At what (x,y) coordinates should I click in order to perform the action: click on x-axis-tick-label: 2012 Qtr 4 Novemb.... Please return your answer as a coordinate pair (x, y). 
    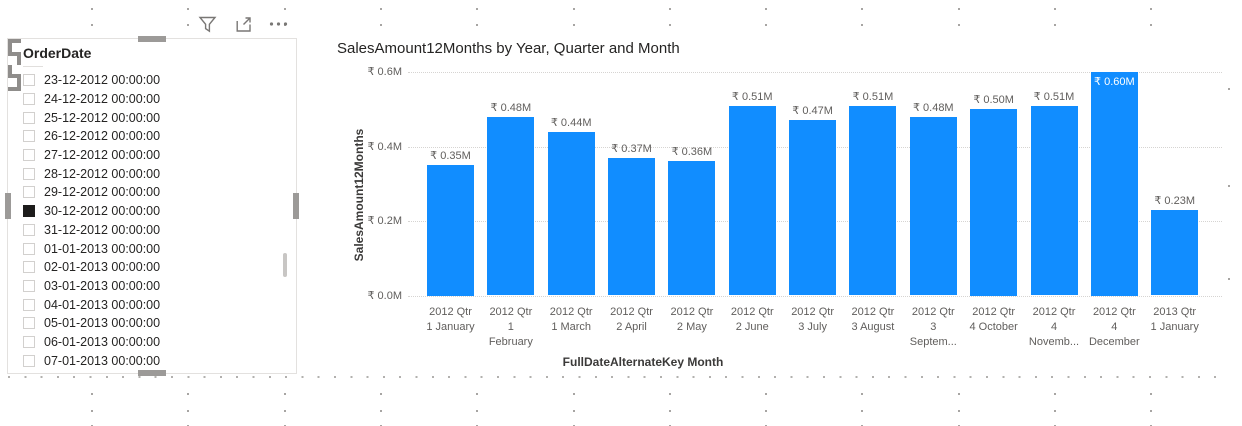
    Looking at the image, I should click on (1054, 327).